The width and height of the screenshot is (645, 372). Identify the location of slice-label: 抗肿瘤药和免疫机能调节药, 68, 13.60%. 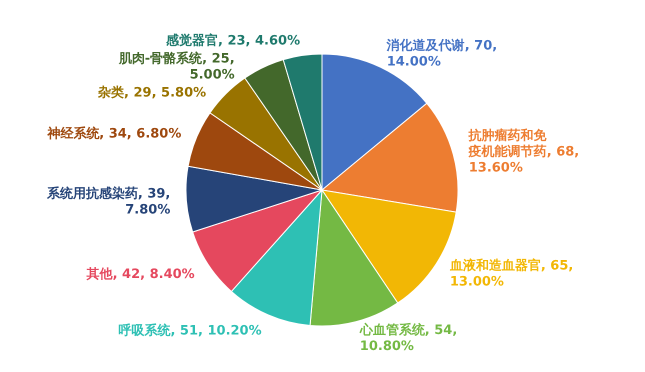
(524, 151).